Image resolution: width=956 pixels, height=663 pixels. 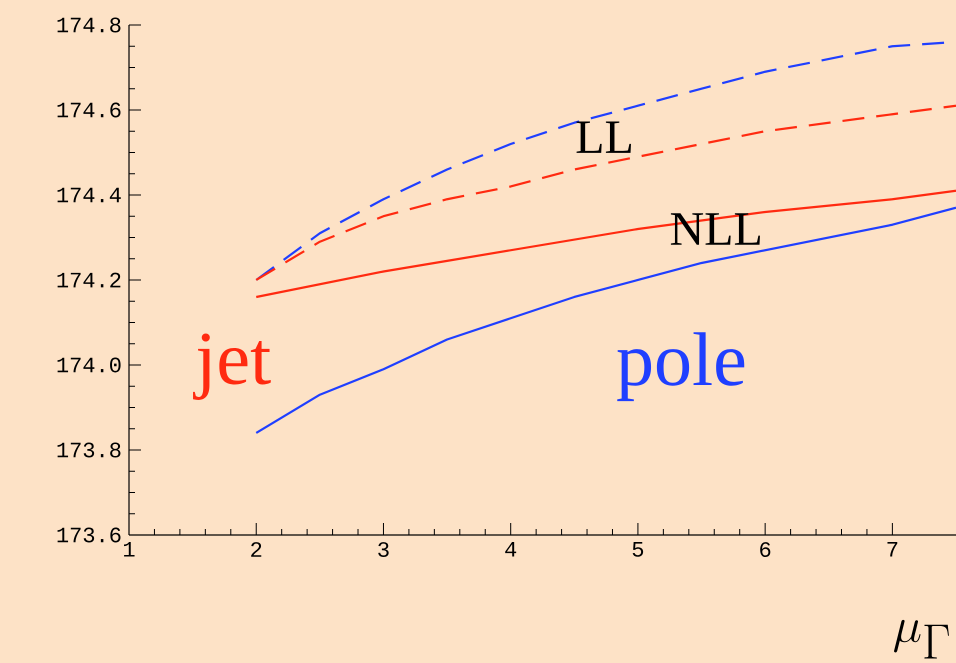 I want to click on x-tick-label: 6, so click(x=765, y=549).